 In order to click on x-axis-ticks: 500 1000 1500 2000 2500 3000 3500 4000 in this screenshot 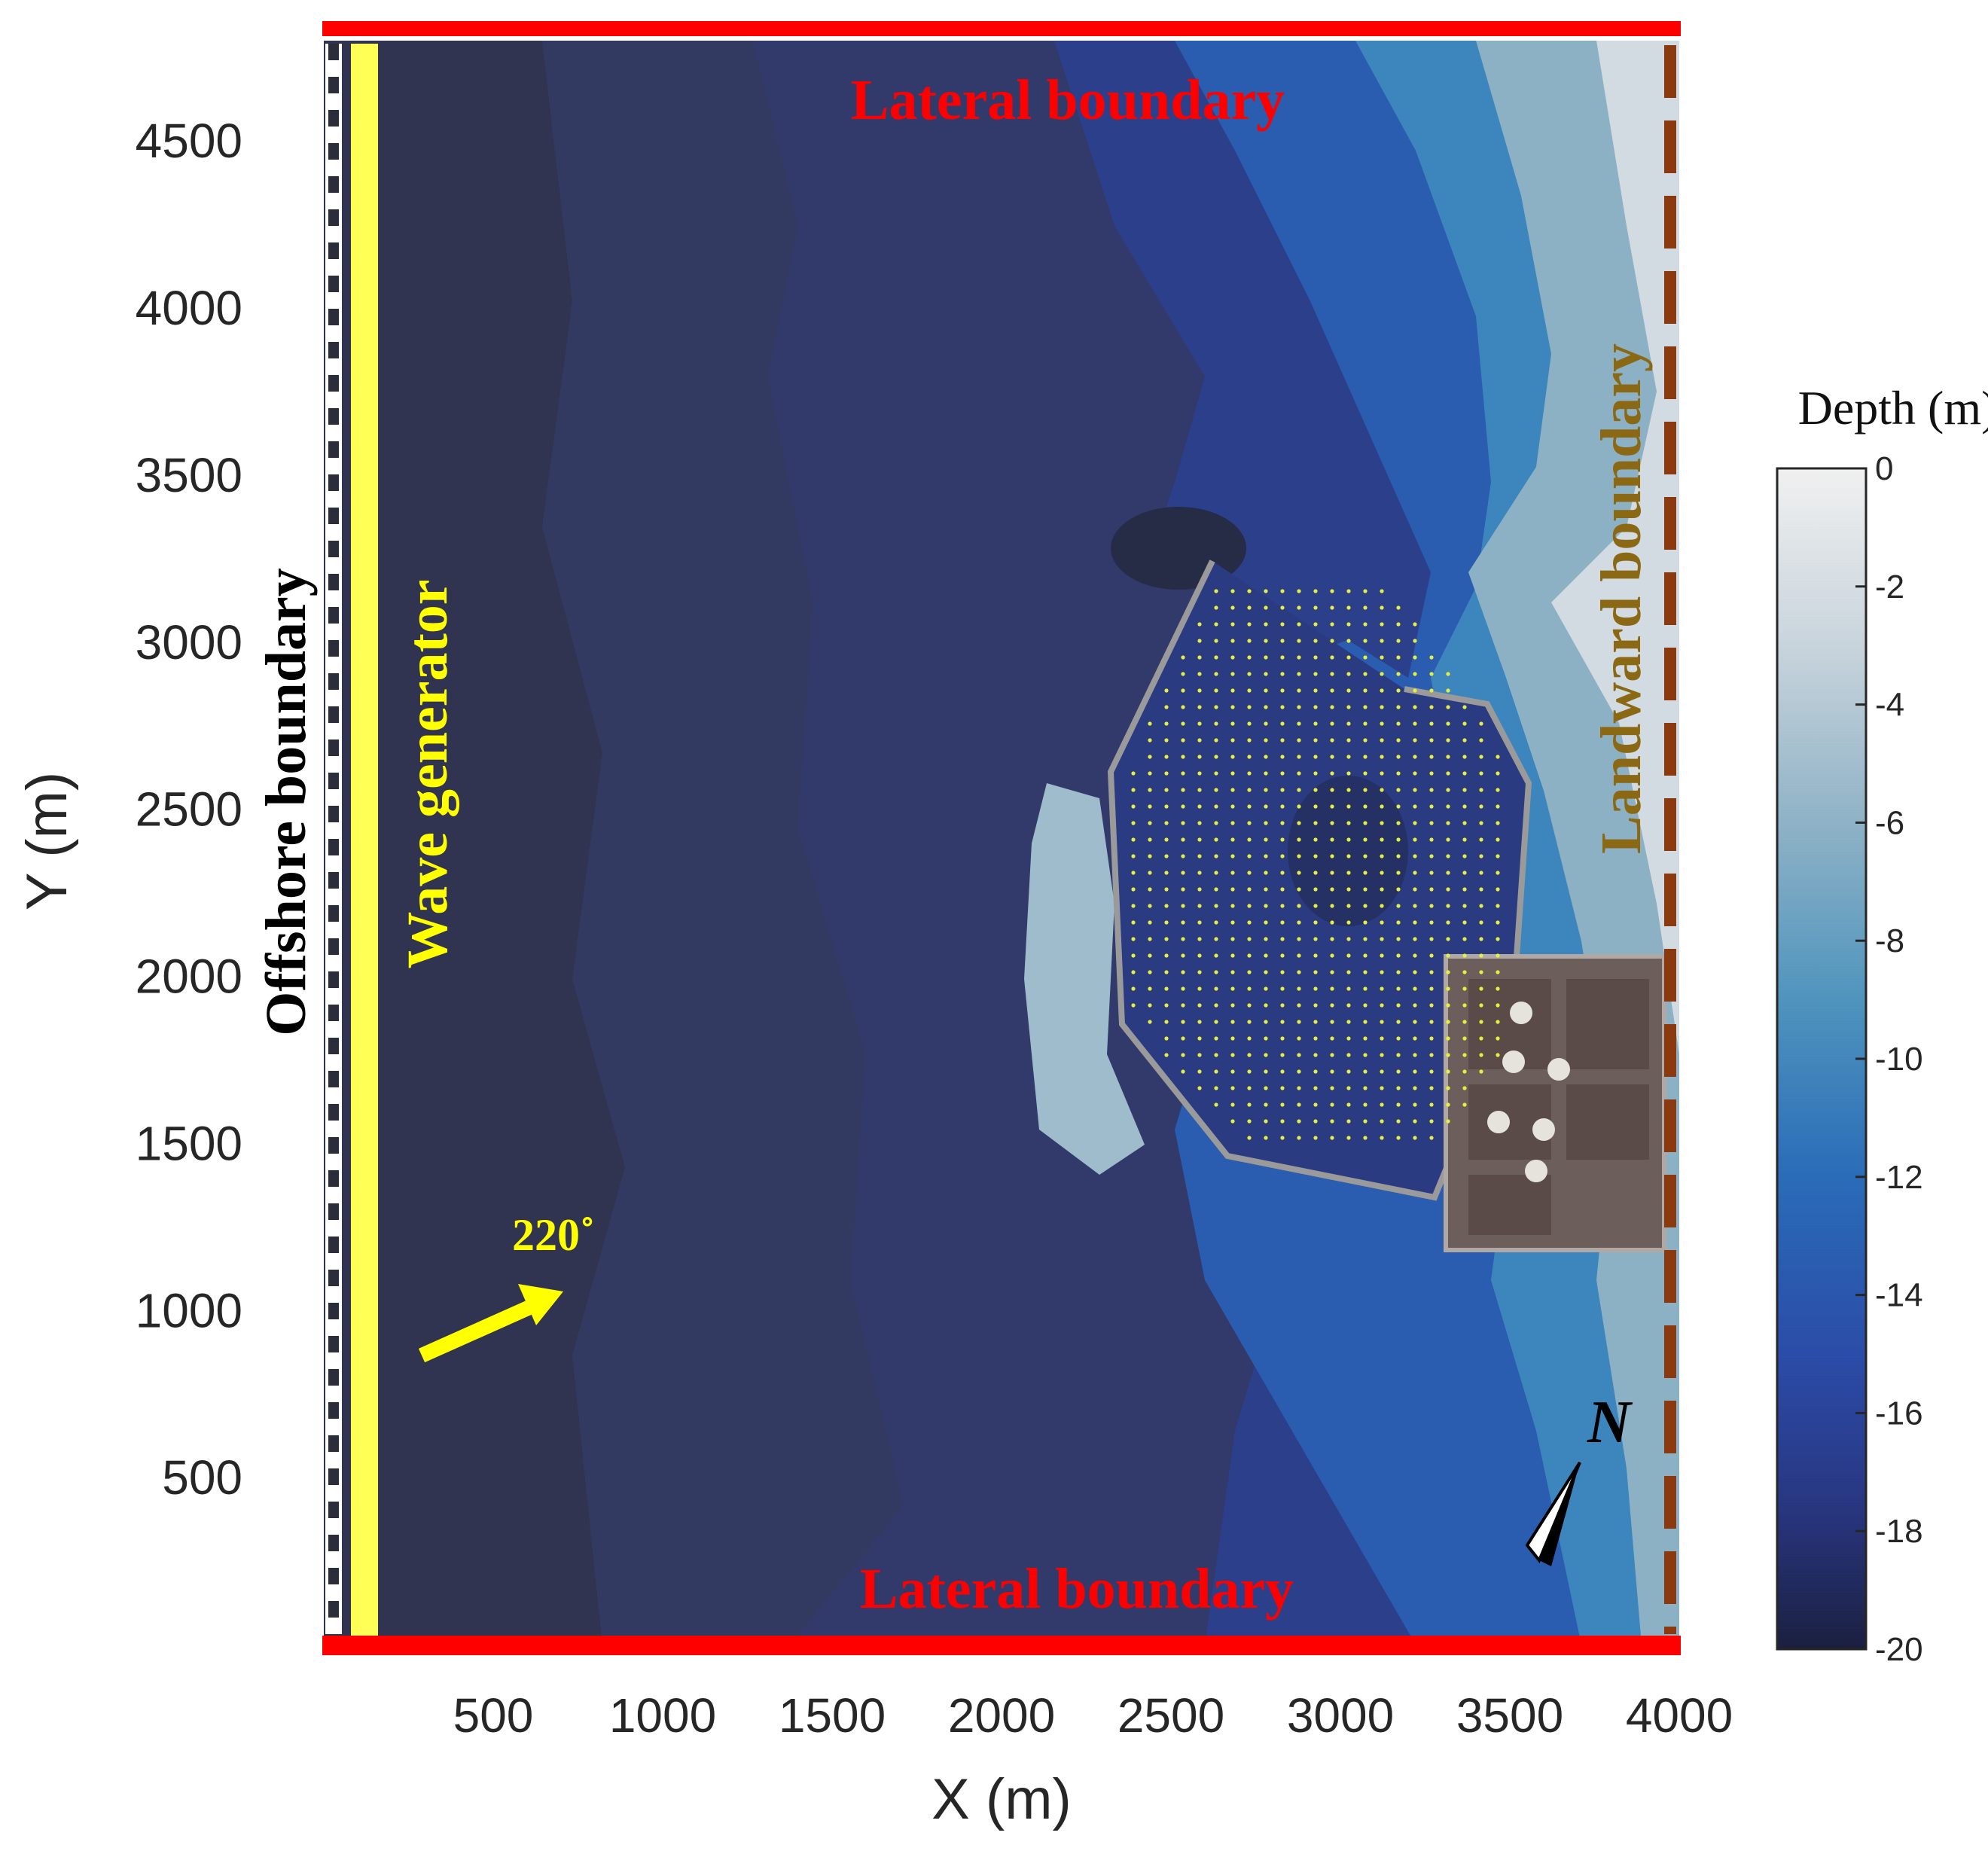, I will do `click(1093, 1716)`.